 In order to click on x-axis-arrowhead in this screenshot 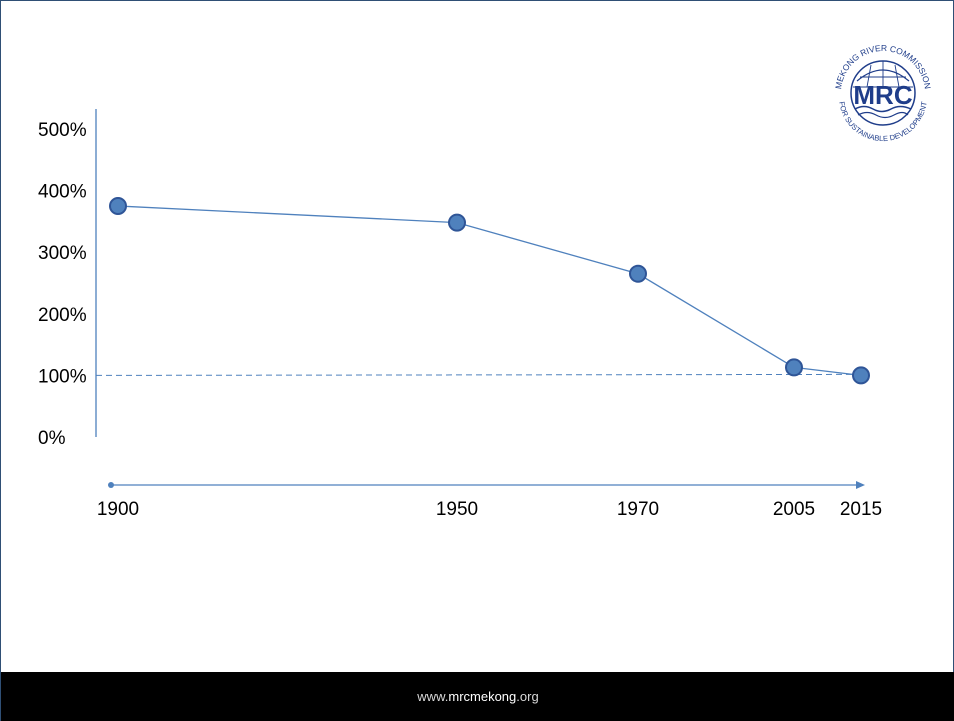, I will do `click(860, 485)`.